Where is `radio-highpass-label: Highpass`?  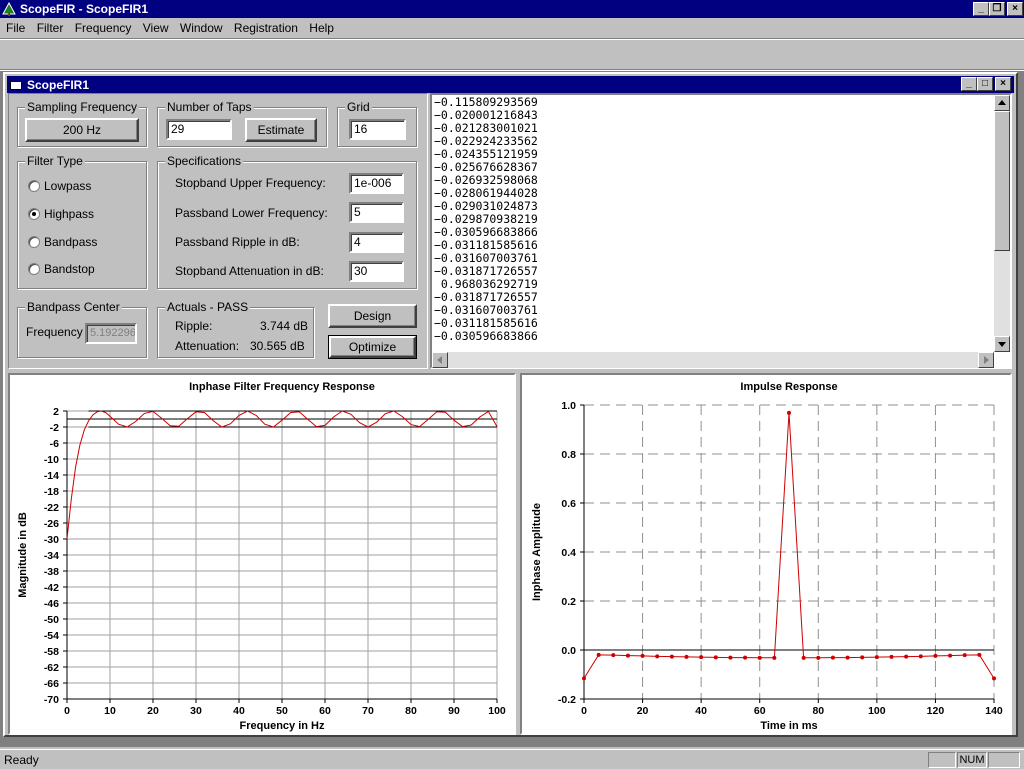
radio-highpass-label: Highpass is located at coordinates (69, 214).